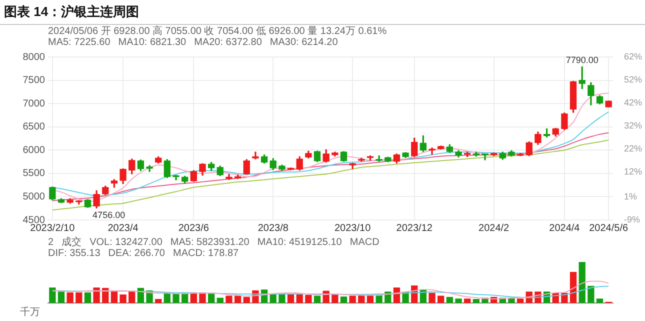  What do you see at coordinates (564, 228) in the screenshot?
I see `x-tick-label: 2024/4` at bounding box center [564, 228].